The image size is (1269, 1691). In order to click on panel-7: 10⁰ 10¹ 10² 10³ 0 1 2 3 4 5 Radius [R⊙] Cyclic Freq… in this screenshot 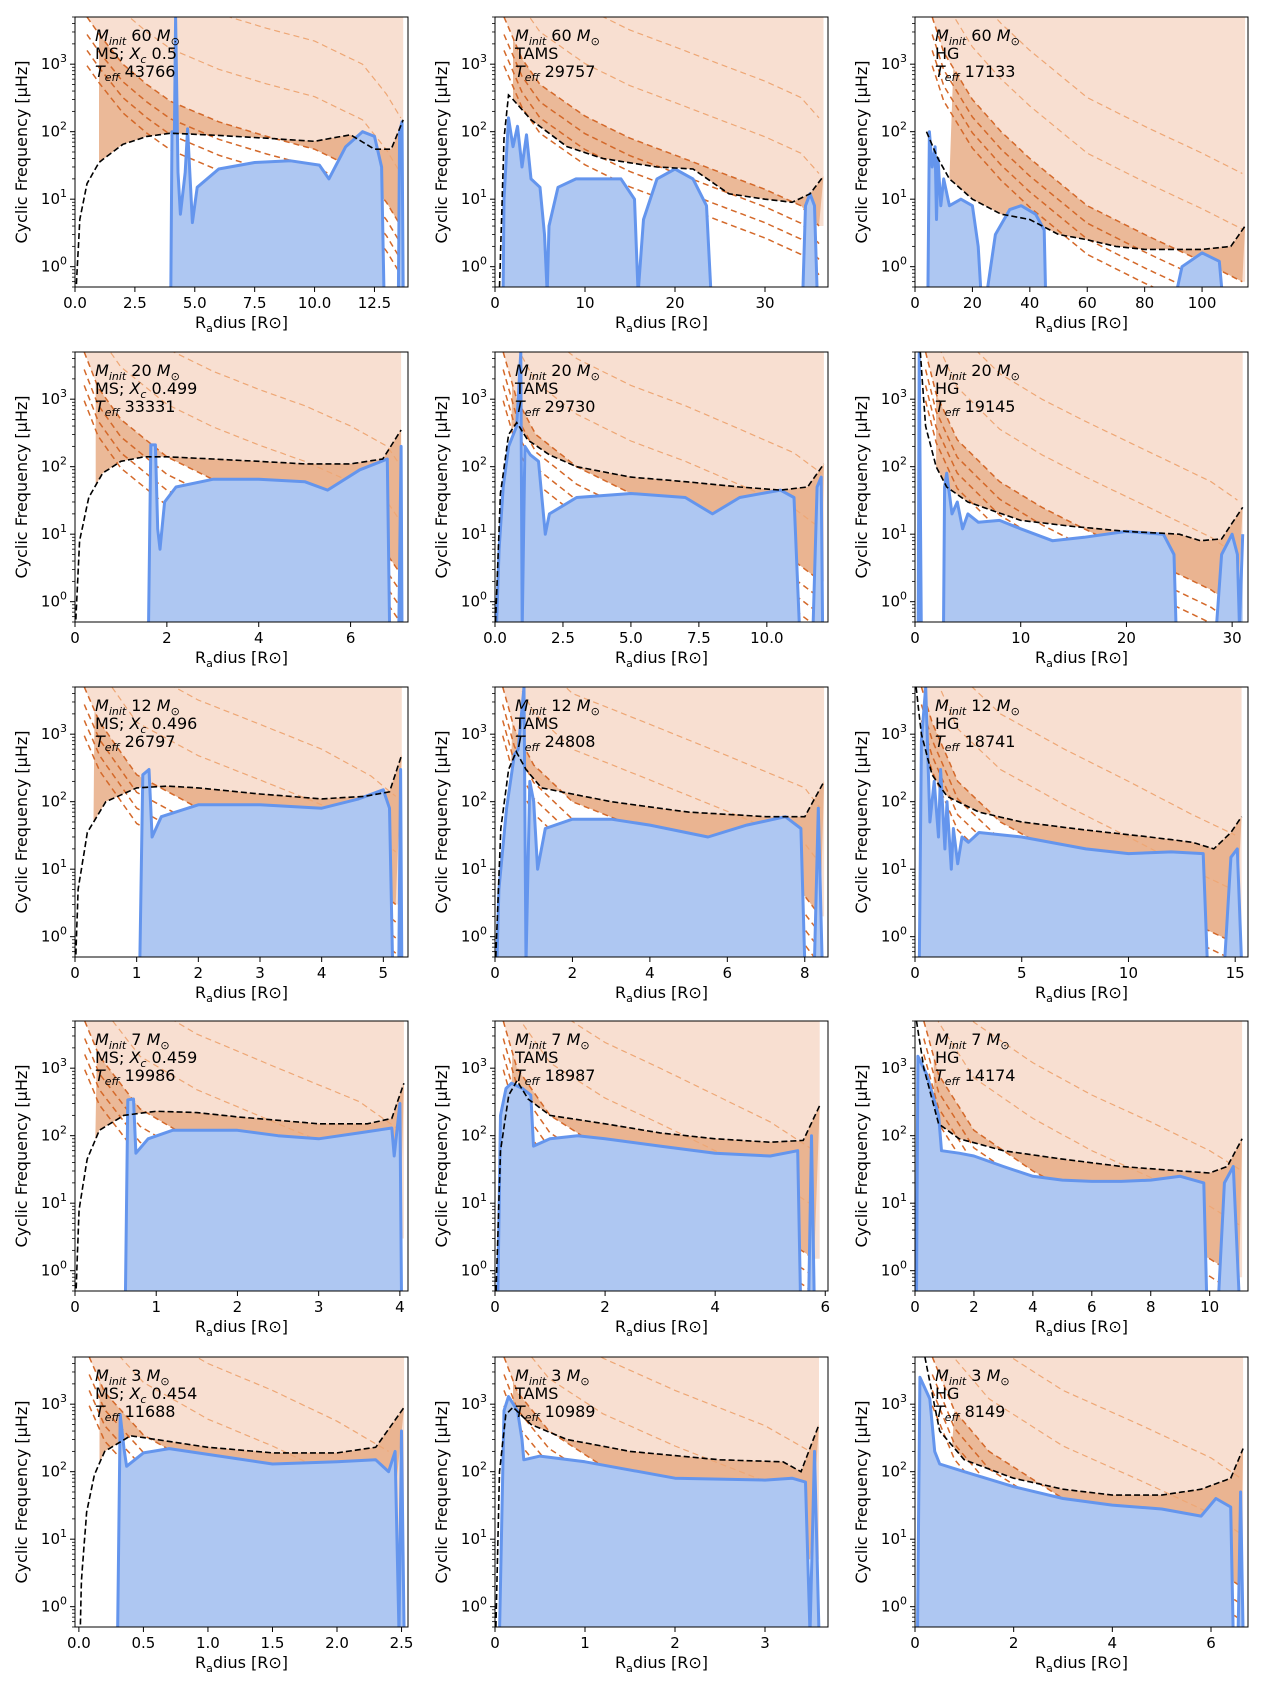, I will do `click(210, 845)`.